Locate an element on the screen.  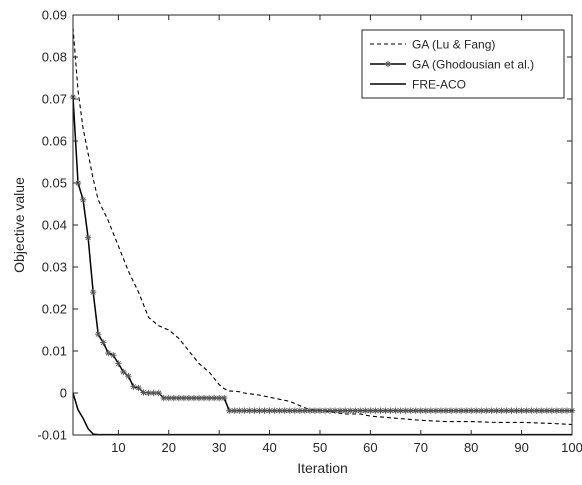
y-tick-label: 0.07 is located at coordinates (54, 99).